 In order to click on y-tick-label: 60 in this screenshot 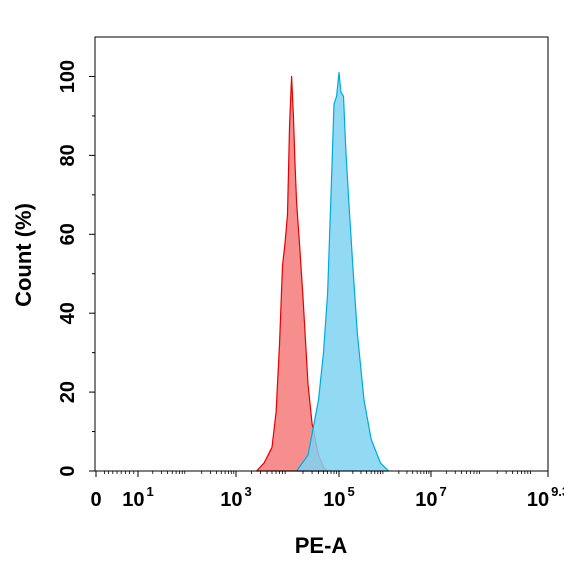, I will do `click(68, 234)`.